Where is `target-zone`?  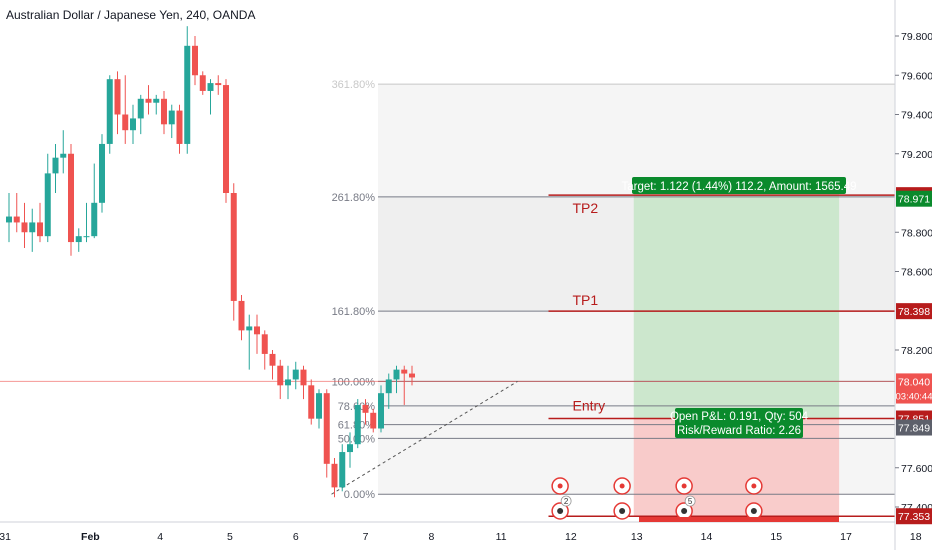 target-zone is located at coordinates (736, 305).